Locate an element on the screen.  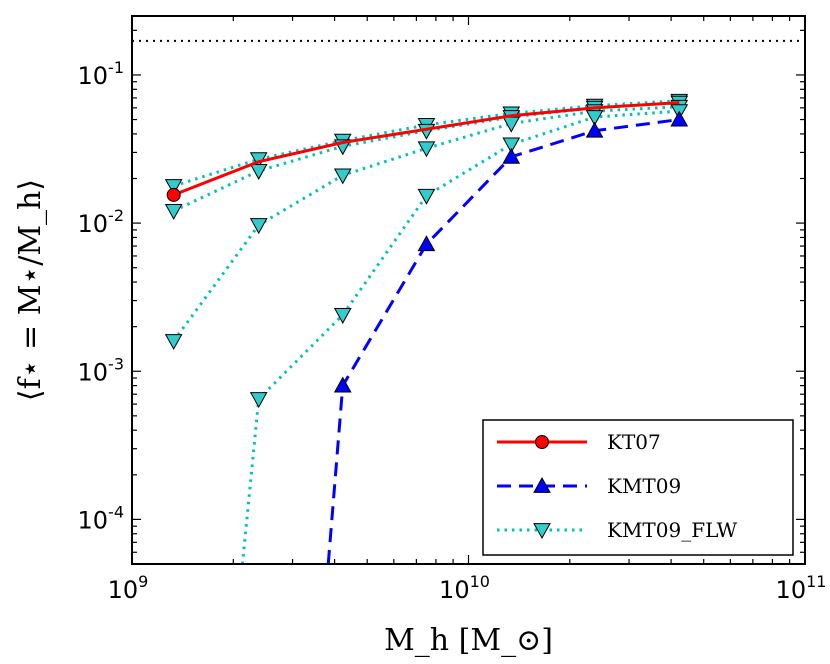
x-axis-label: M_h [M_⊙] is located at coordinates (468, 640).